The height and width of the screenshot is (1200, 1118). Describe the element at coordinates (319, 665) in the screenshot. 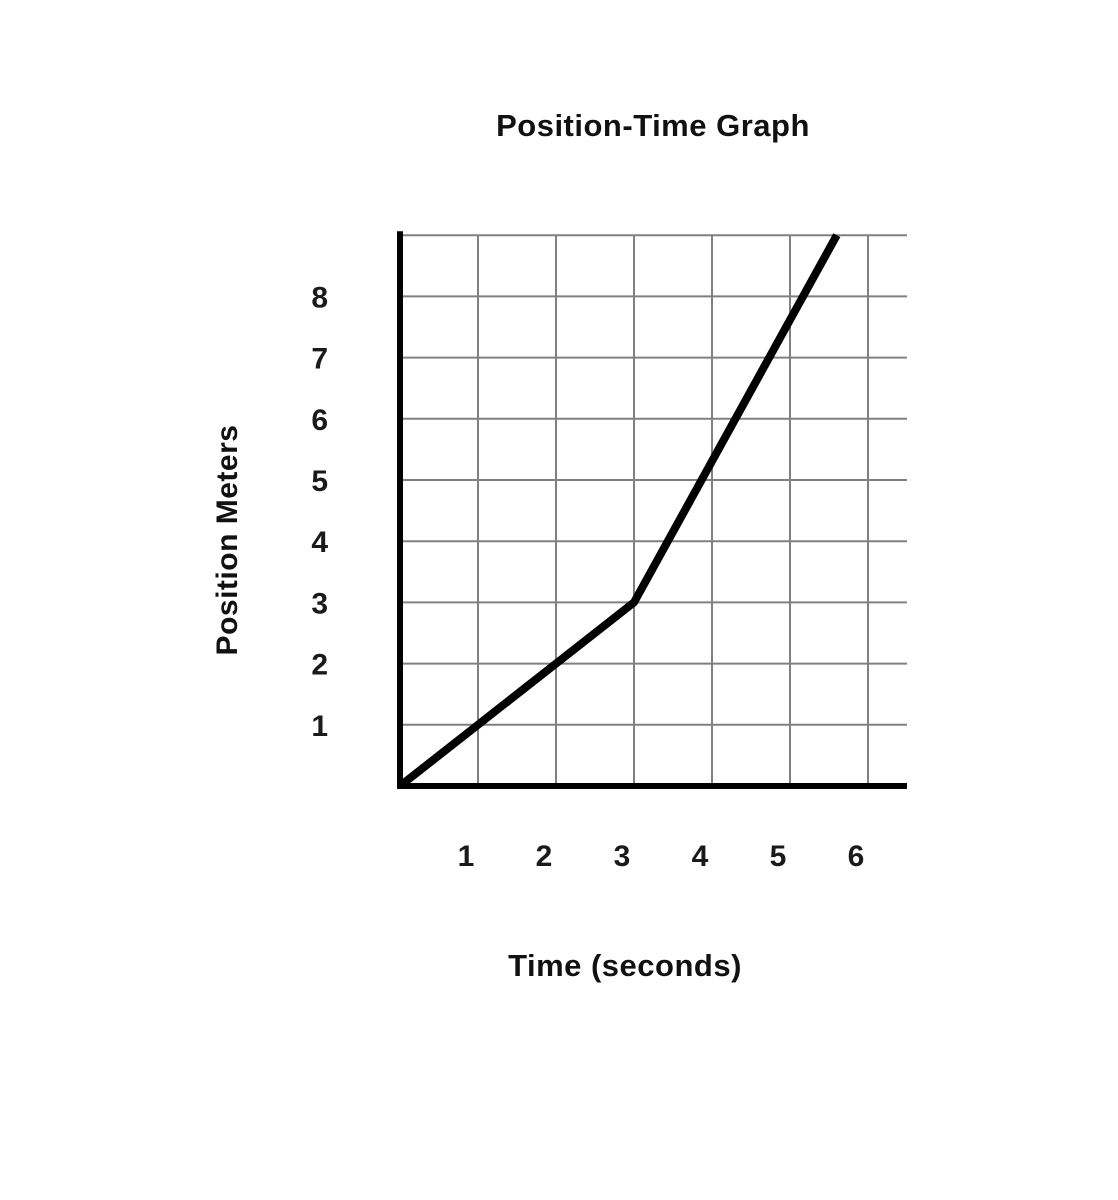

I see `y-tick-label: 2` at that location.